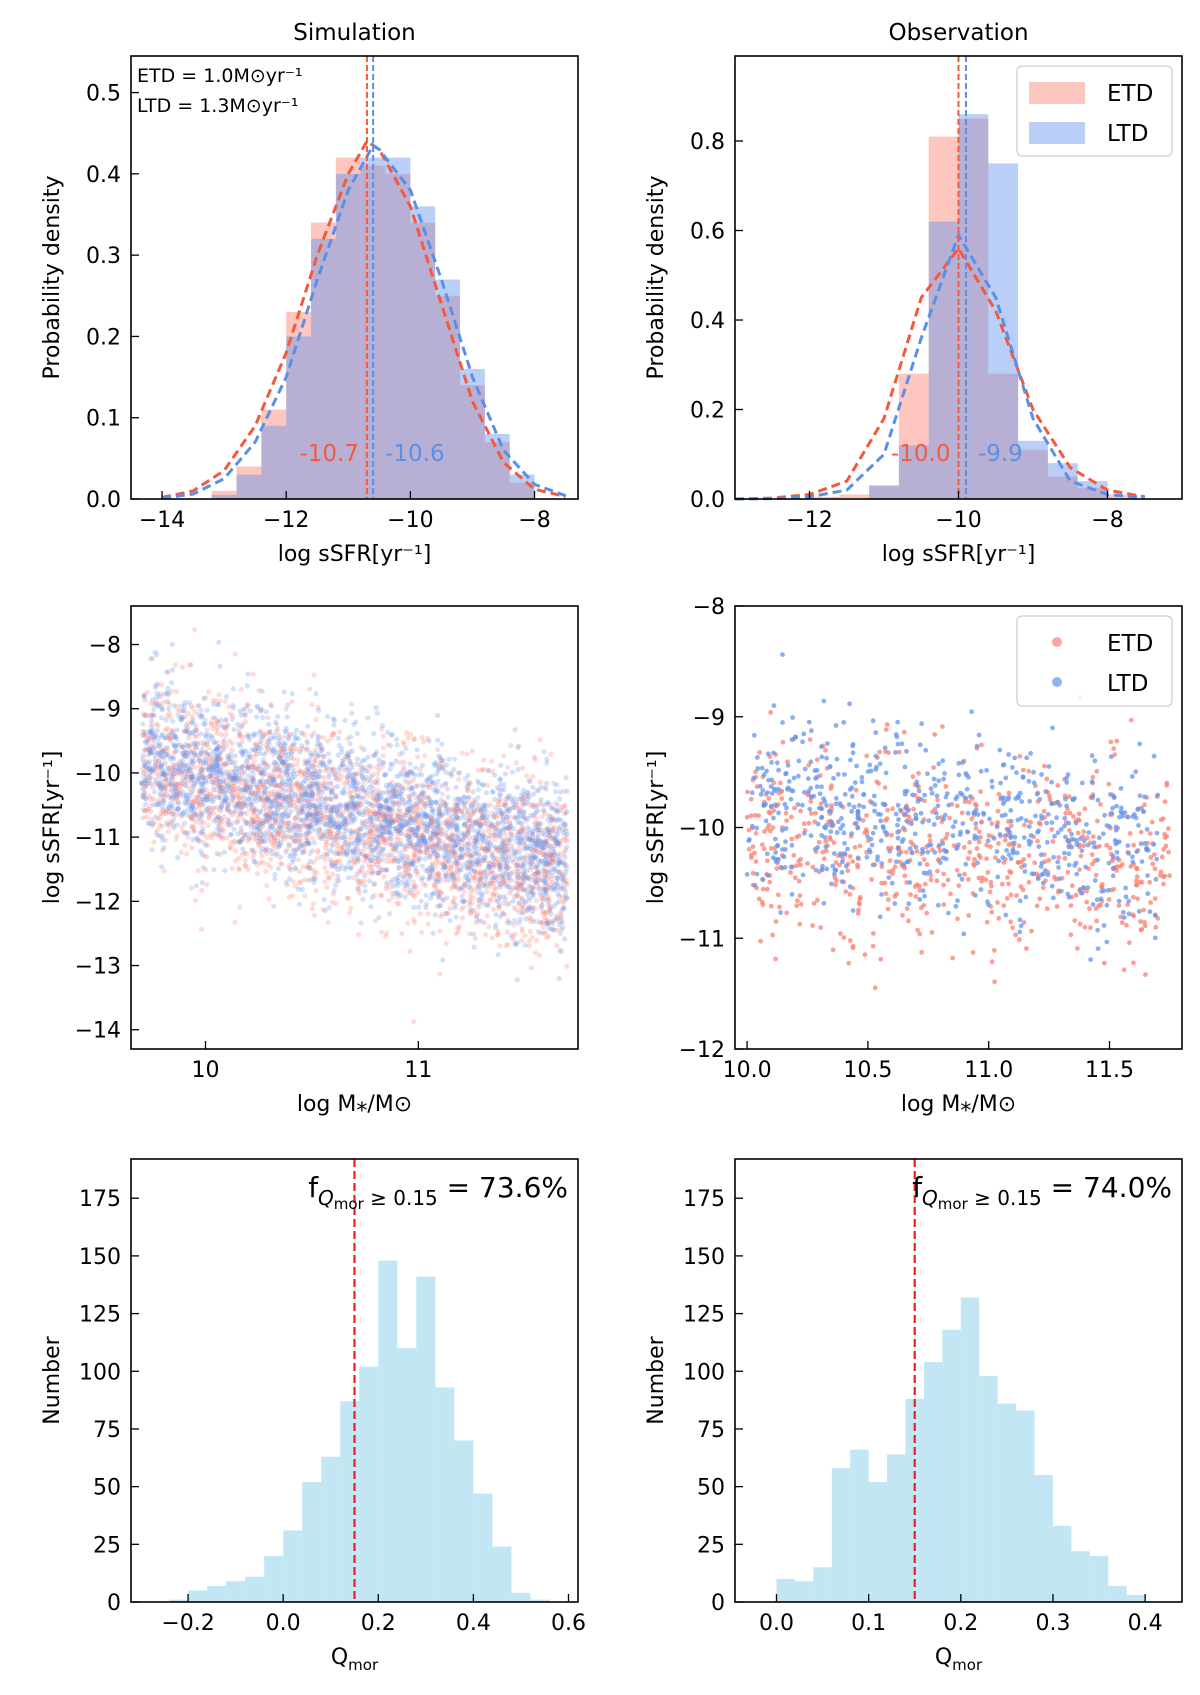 This screenshot has width=1200, height=1695. Describe the element at coordinates (398, 328) in the screenshot. I see `hist-bar-ltd` at that location.